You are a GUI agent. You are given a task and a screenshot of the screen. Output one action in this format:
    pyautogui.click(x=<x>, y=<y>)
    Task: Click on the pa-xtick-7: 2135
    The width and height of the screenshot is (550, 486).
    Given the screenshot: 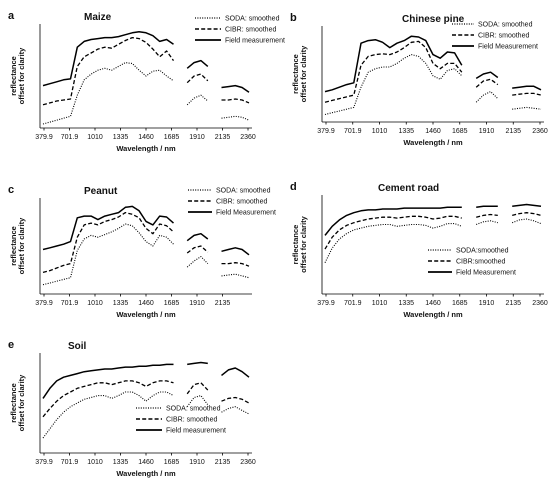 What is the action you would take?
    pyautogui.click(x=223, y=137)
    